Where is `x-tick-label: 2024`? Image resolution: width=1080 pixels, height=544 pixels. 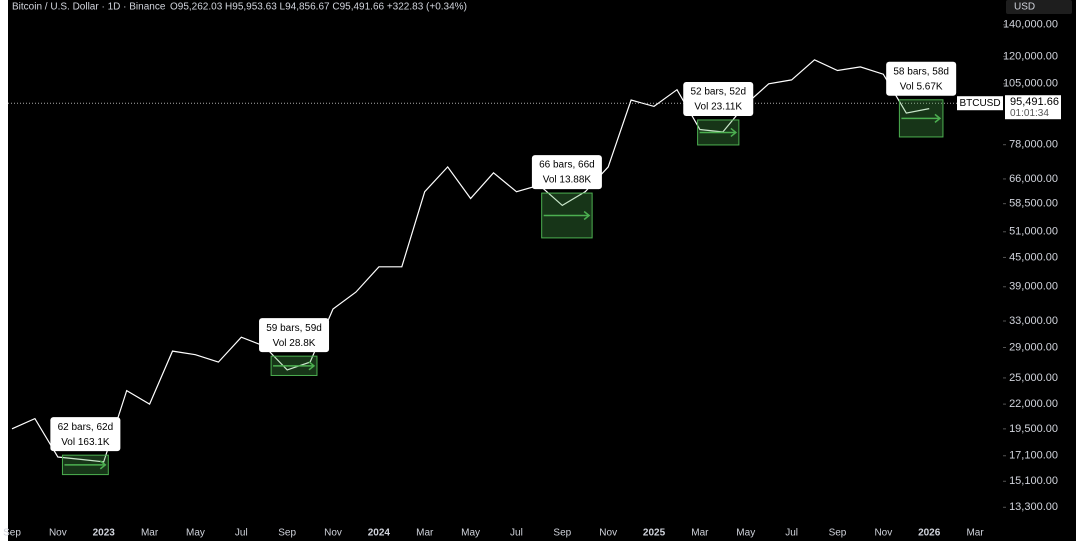
x-tick-label: 2024 is located at coordinates (379, 533).